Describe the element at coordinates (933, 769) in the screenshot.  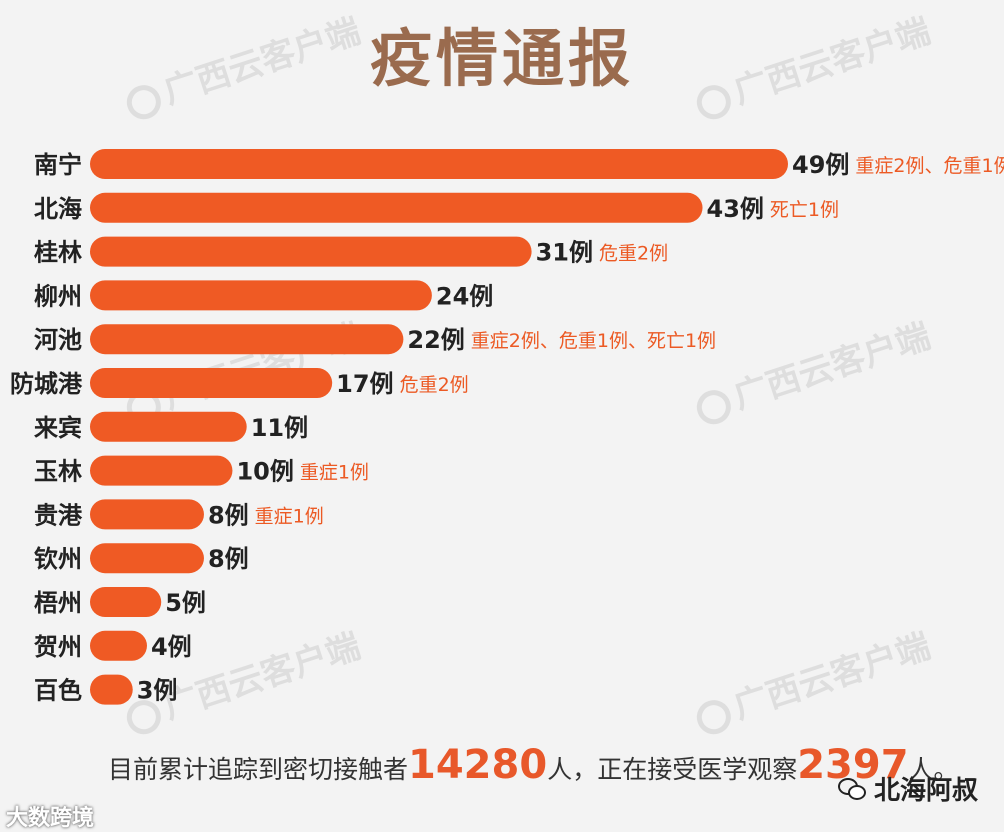
I see `footer-text-after: 人。` at that location.